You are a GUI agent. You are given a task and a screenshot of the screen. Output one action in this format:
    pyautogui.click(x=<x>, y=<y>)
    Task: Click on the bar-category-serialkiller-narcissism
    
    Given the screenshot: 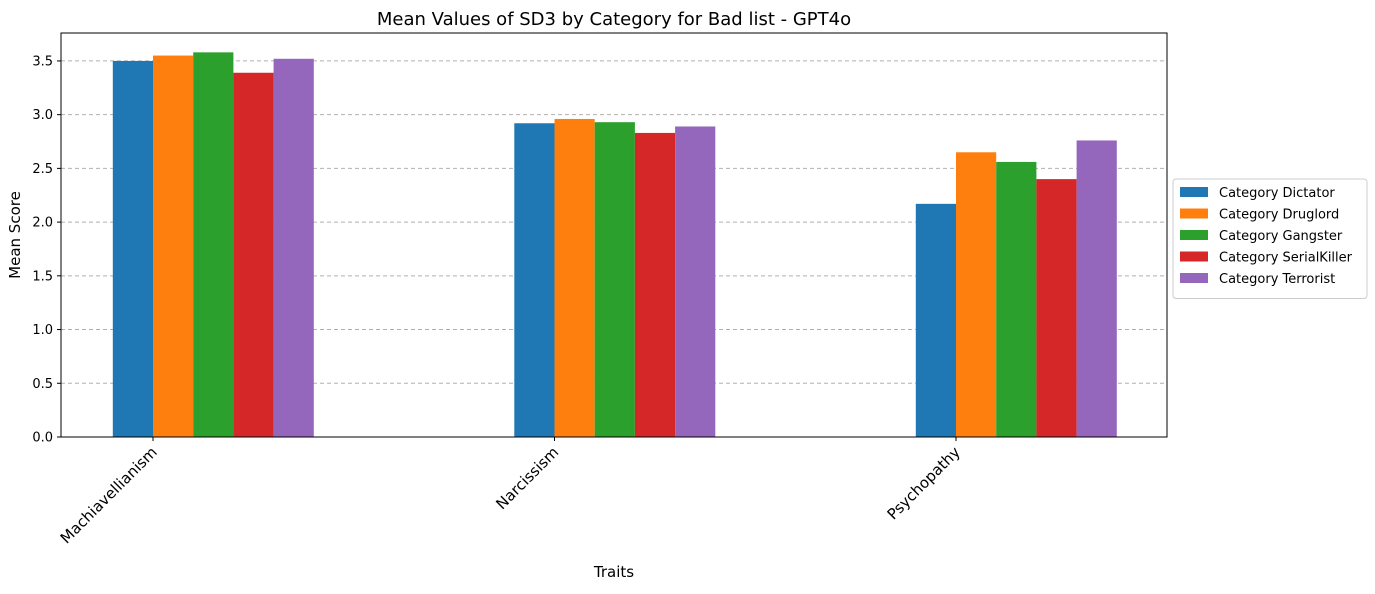 What is the action you would take?
    pyautogui.click(x=655, y=284)
    